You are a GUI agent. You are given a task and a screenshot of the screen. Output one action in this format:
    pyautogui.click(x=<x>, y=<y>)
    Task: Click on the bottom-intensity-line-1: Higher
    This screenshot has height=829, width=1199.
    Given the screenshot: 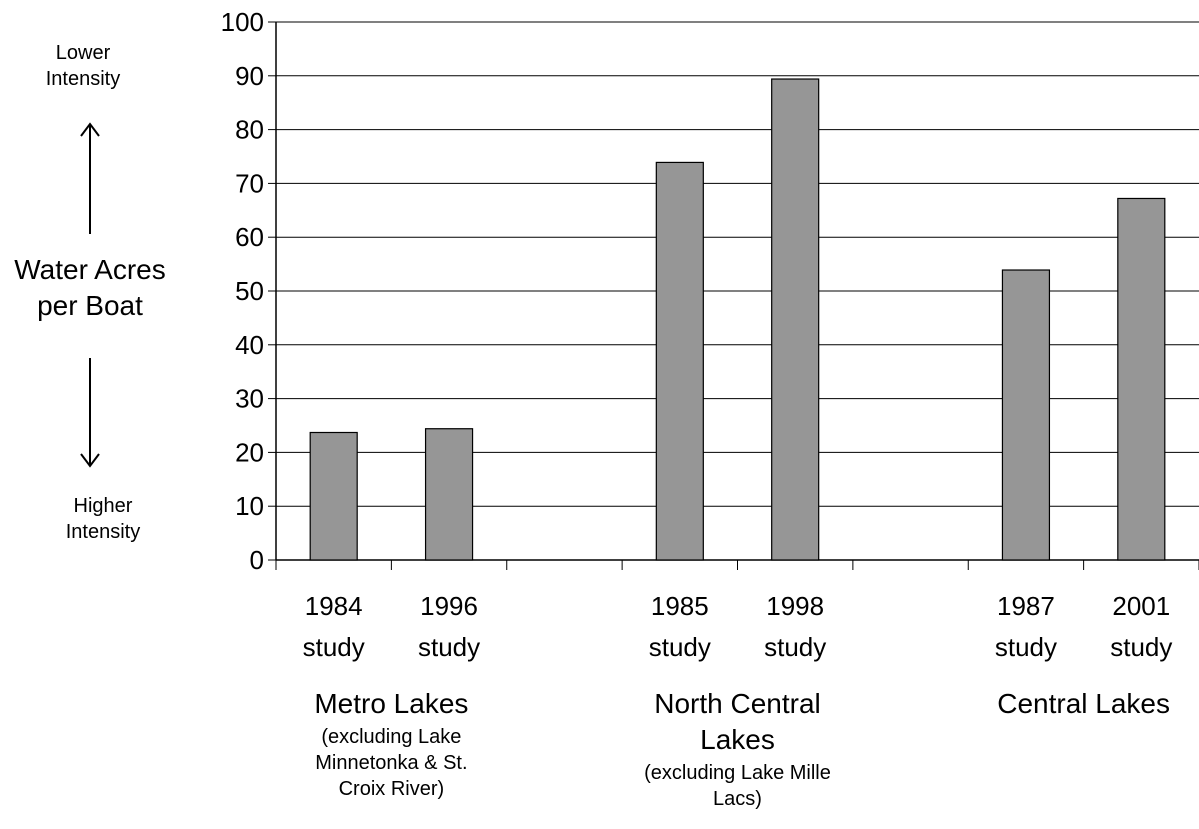 What is the action you would take?
    pyautogui.click(x=103, y=506)
    